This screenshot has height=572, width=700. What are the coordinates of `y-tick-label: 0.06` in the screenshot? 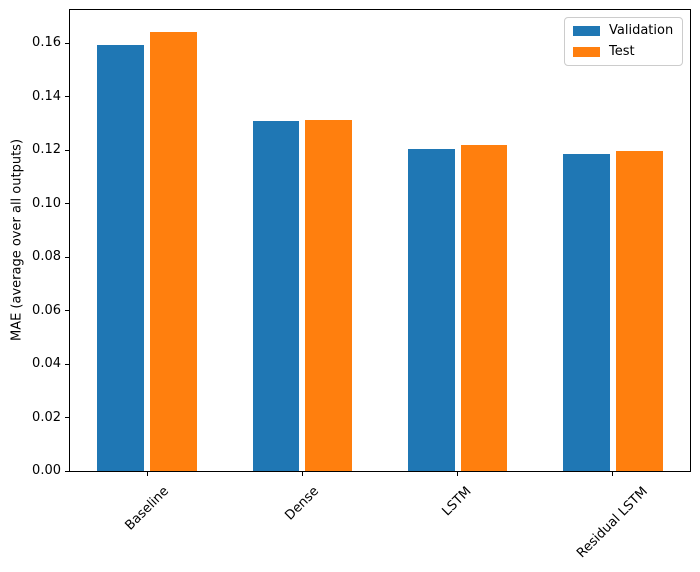 It's located at (46, 310).